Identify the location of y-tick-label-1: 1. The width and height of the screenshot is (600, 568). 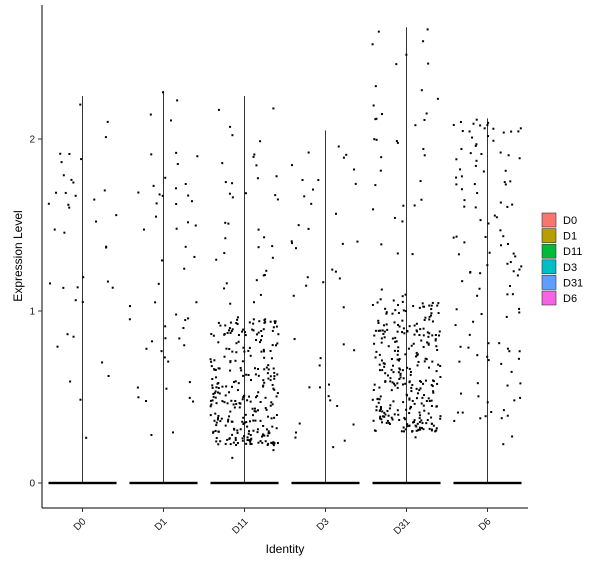
(32, 312).